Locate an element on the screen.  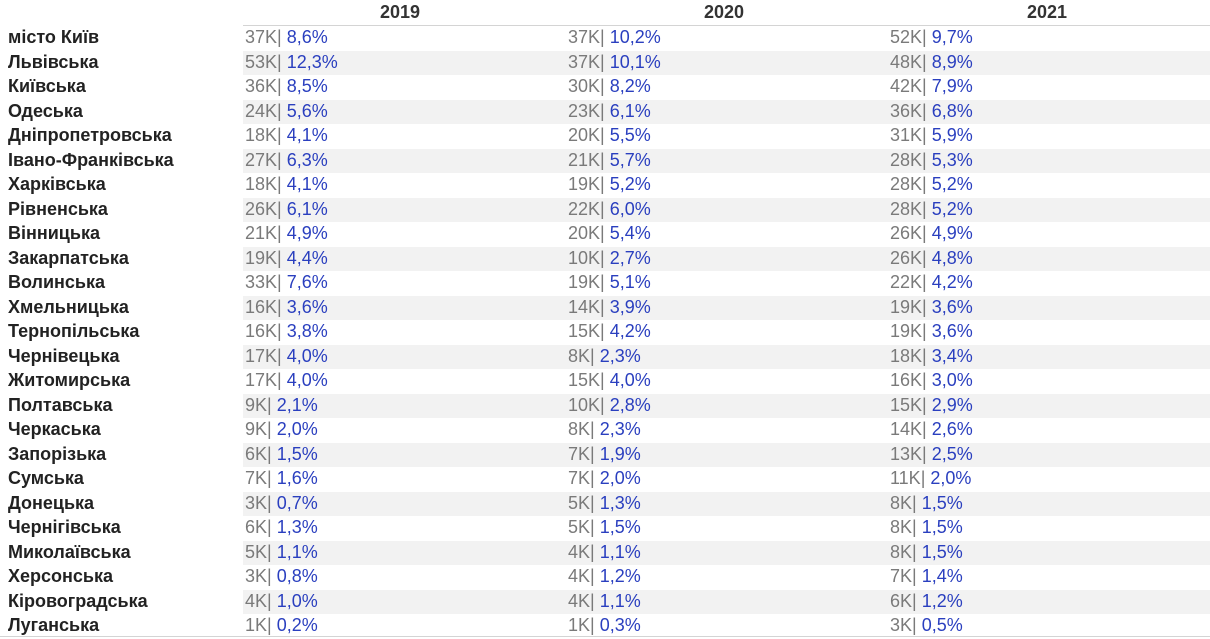
count-value: 15K is located at coordinates (906, 404).